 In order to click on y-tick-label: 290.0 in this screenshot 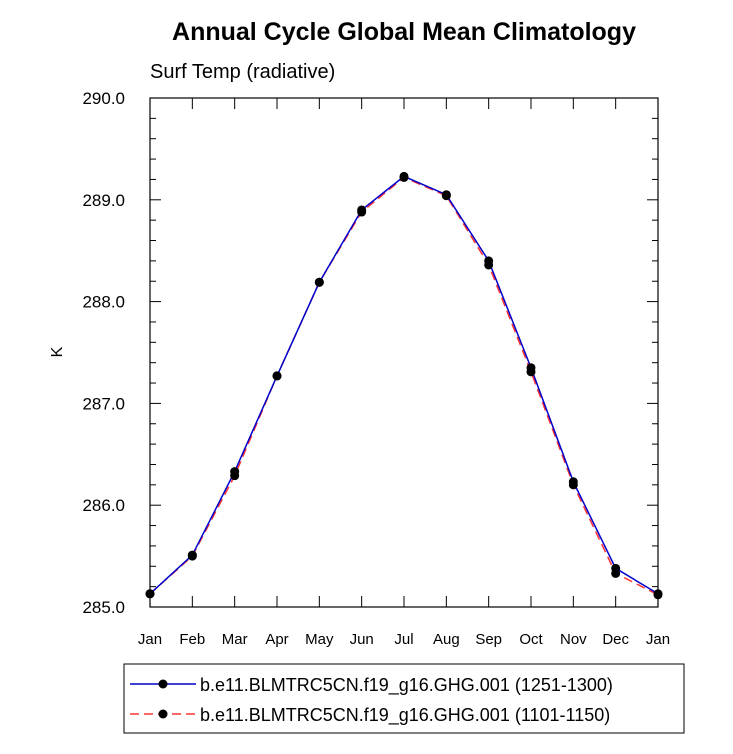, I will do `click(103, 98)`.